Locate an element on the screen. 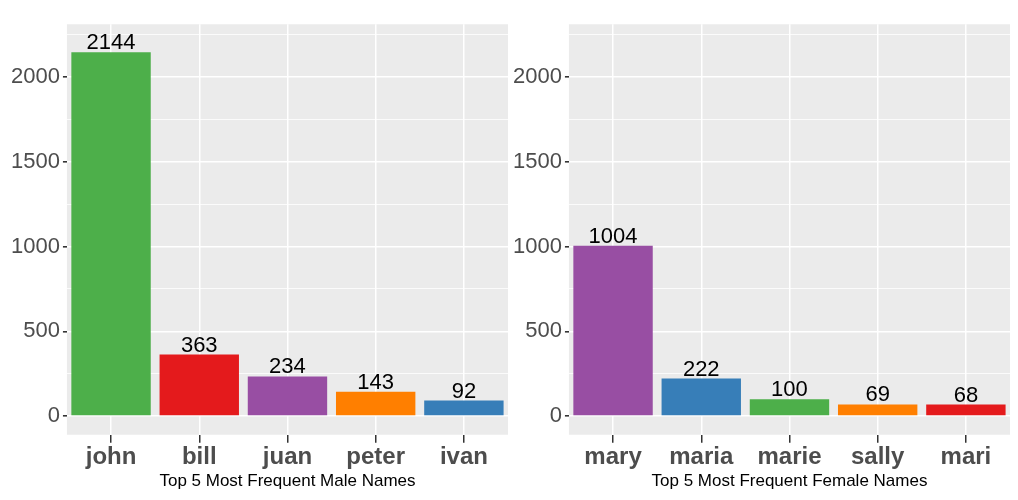 This screenshot has height=500, width=1018. x-tick-label: peter is located at coordinates (376, 455).